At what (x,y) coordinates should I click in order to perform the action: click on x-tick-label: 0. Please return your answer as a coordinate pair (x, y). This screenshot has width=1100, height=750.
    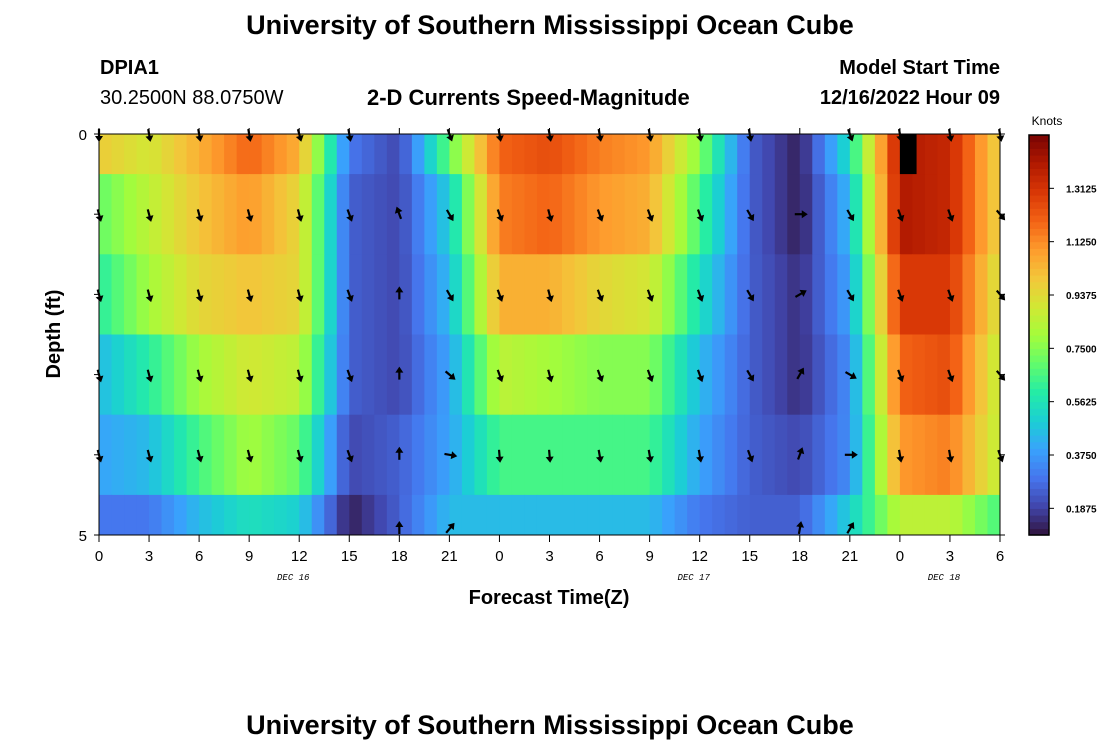
    Looking at the image, I should click on (499, 556).